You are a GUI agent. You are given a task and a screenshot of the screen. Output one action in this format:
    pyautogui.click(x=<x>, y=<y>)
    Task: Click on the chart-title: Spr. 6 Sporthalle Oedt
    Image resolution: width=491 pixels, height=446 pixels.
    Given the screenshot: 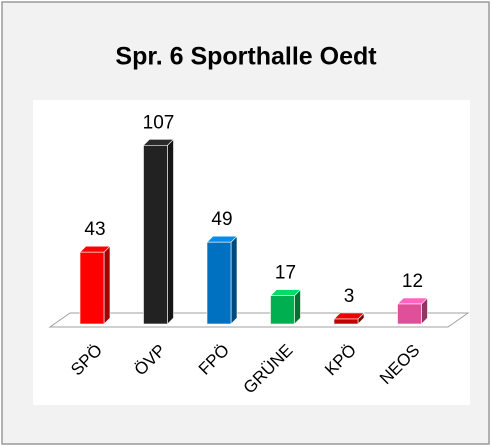 What is the action you would take?
    pyautogui.click(x=246, y=57)
    